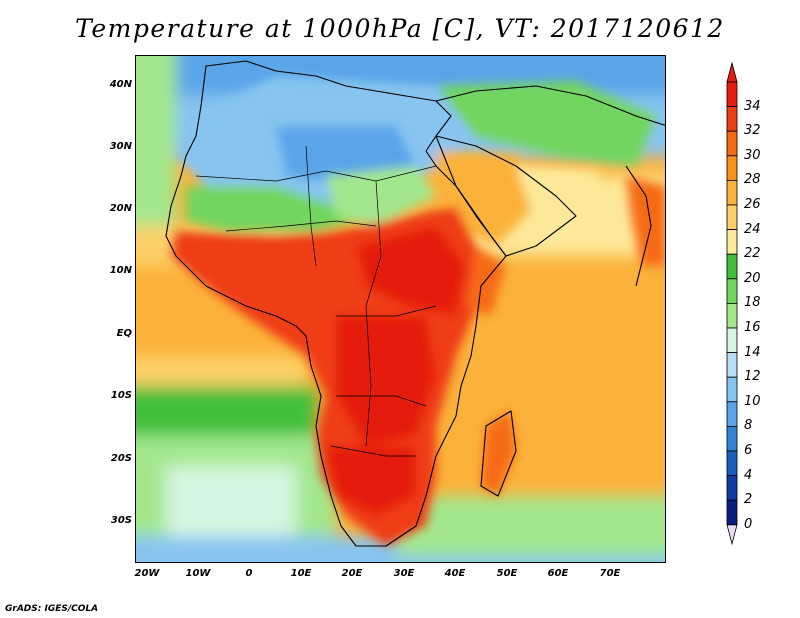 The height and width of the screenshot is (618, 800). What do you see at coordinates (748, 450) in the screenshot?
I see `colorbar-label: 6` at bounding box center [748, 450].